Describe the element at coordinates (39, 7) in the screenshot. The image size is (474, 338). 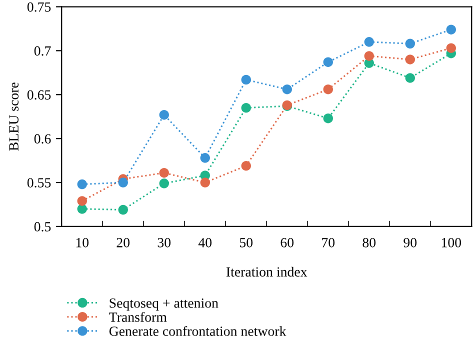
I see `y-tick-label: 0.75` at that location.